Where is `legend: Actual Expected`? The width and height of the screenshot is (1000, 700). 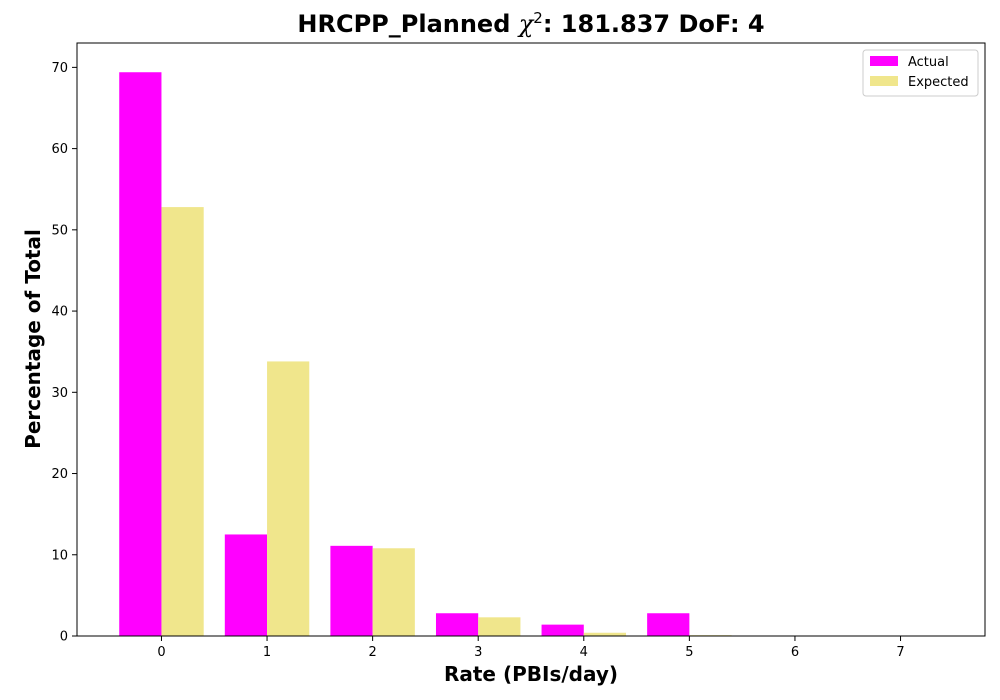
legend: Actual Expected is located at coordinates (920, 73).